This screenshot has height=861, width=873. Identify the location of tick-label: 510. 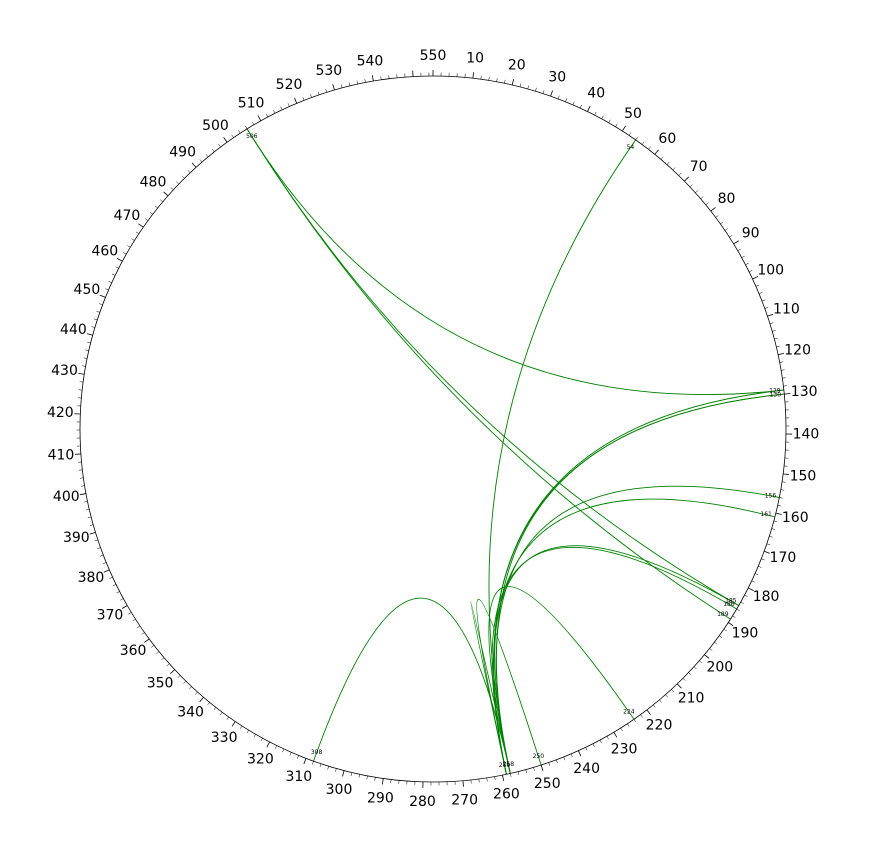
(251, 103).